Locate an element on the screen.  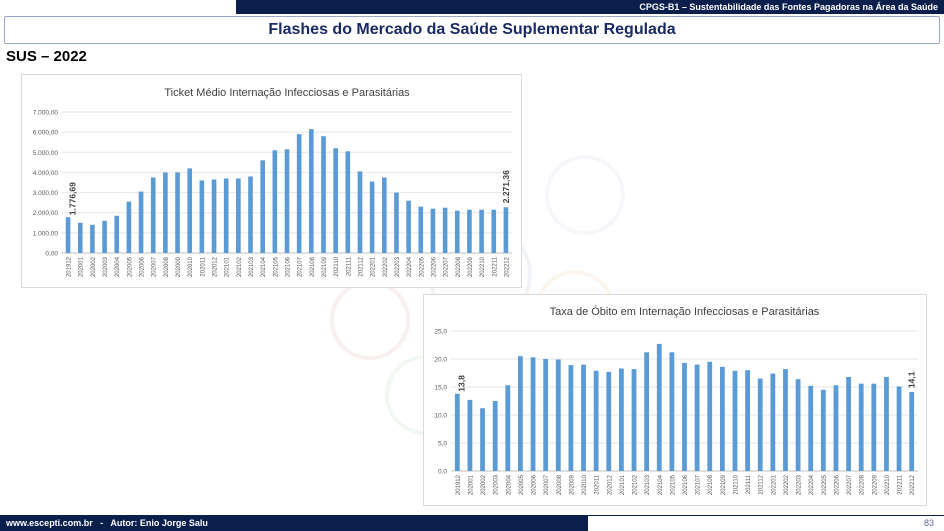
ticket-chart-last-label: 2.271,36 is located at coordinates (506, 186).